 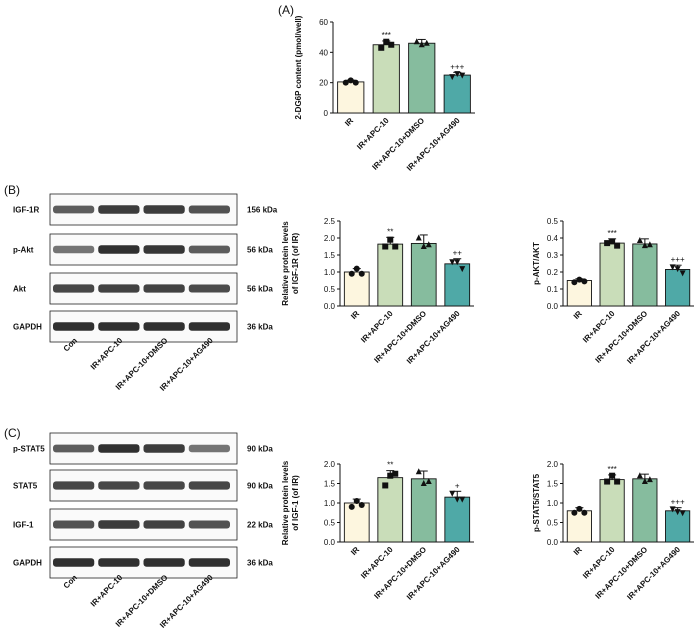 What do you see at coordinates (25, 486) in the screenshot?
I see `blot-protein-label: STAT5` at bounding box center [25, 486].